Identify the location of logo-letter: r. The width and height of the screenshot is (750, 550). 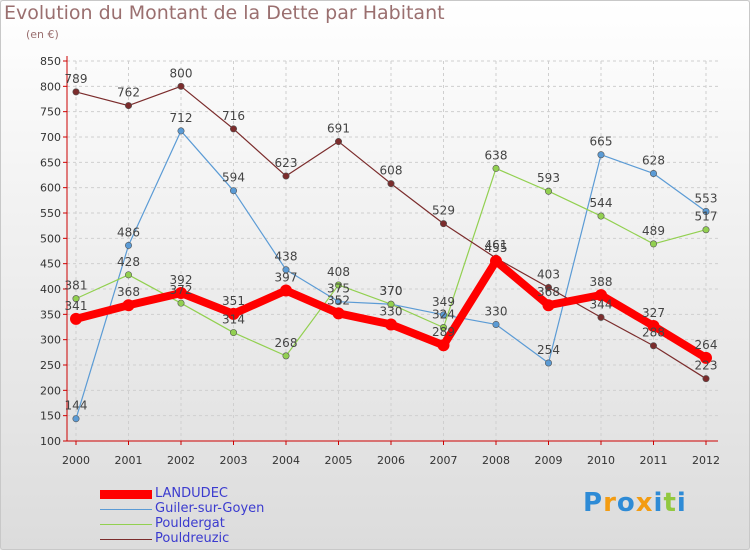
(610, 503).